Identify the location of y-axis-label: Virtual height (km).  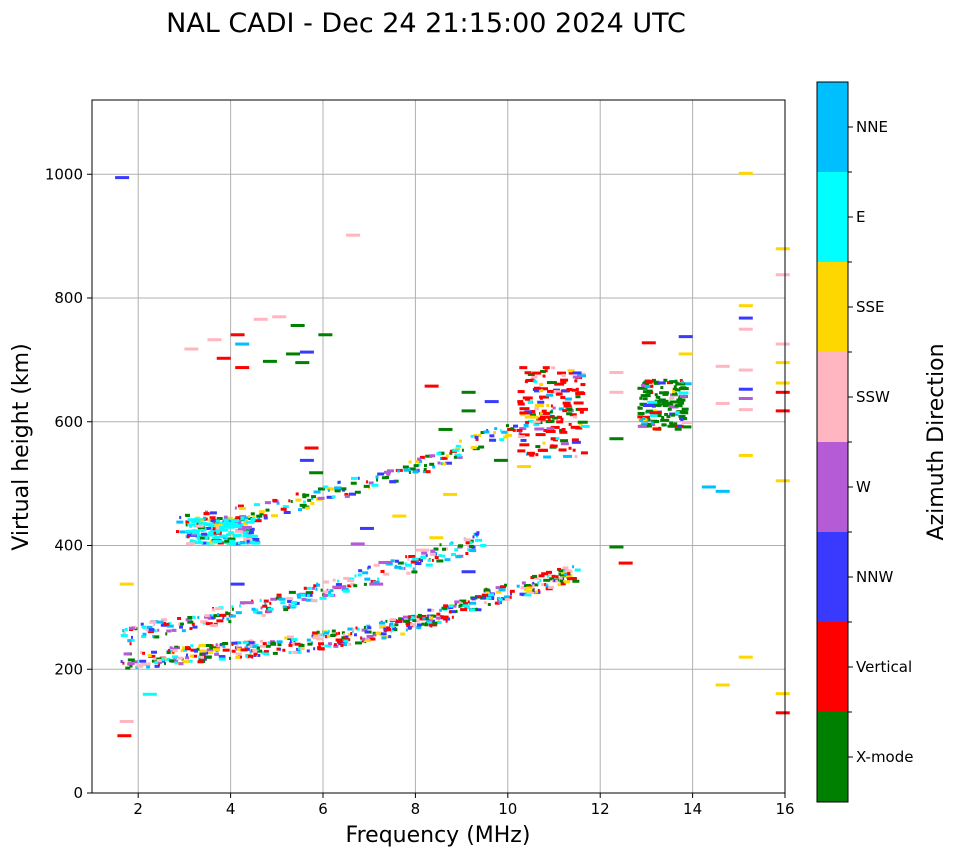
(21, 446).